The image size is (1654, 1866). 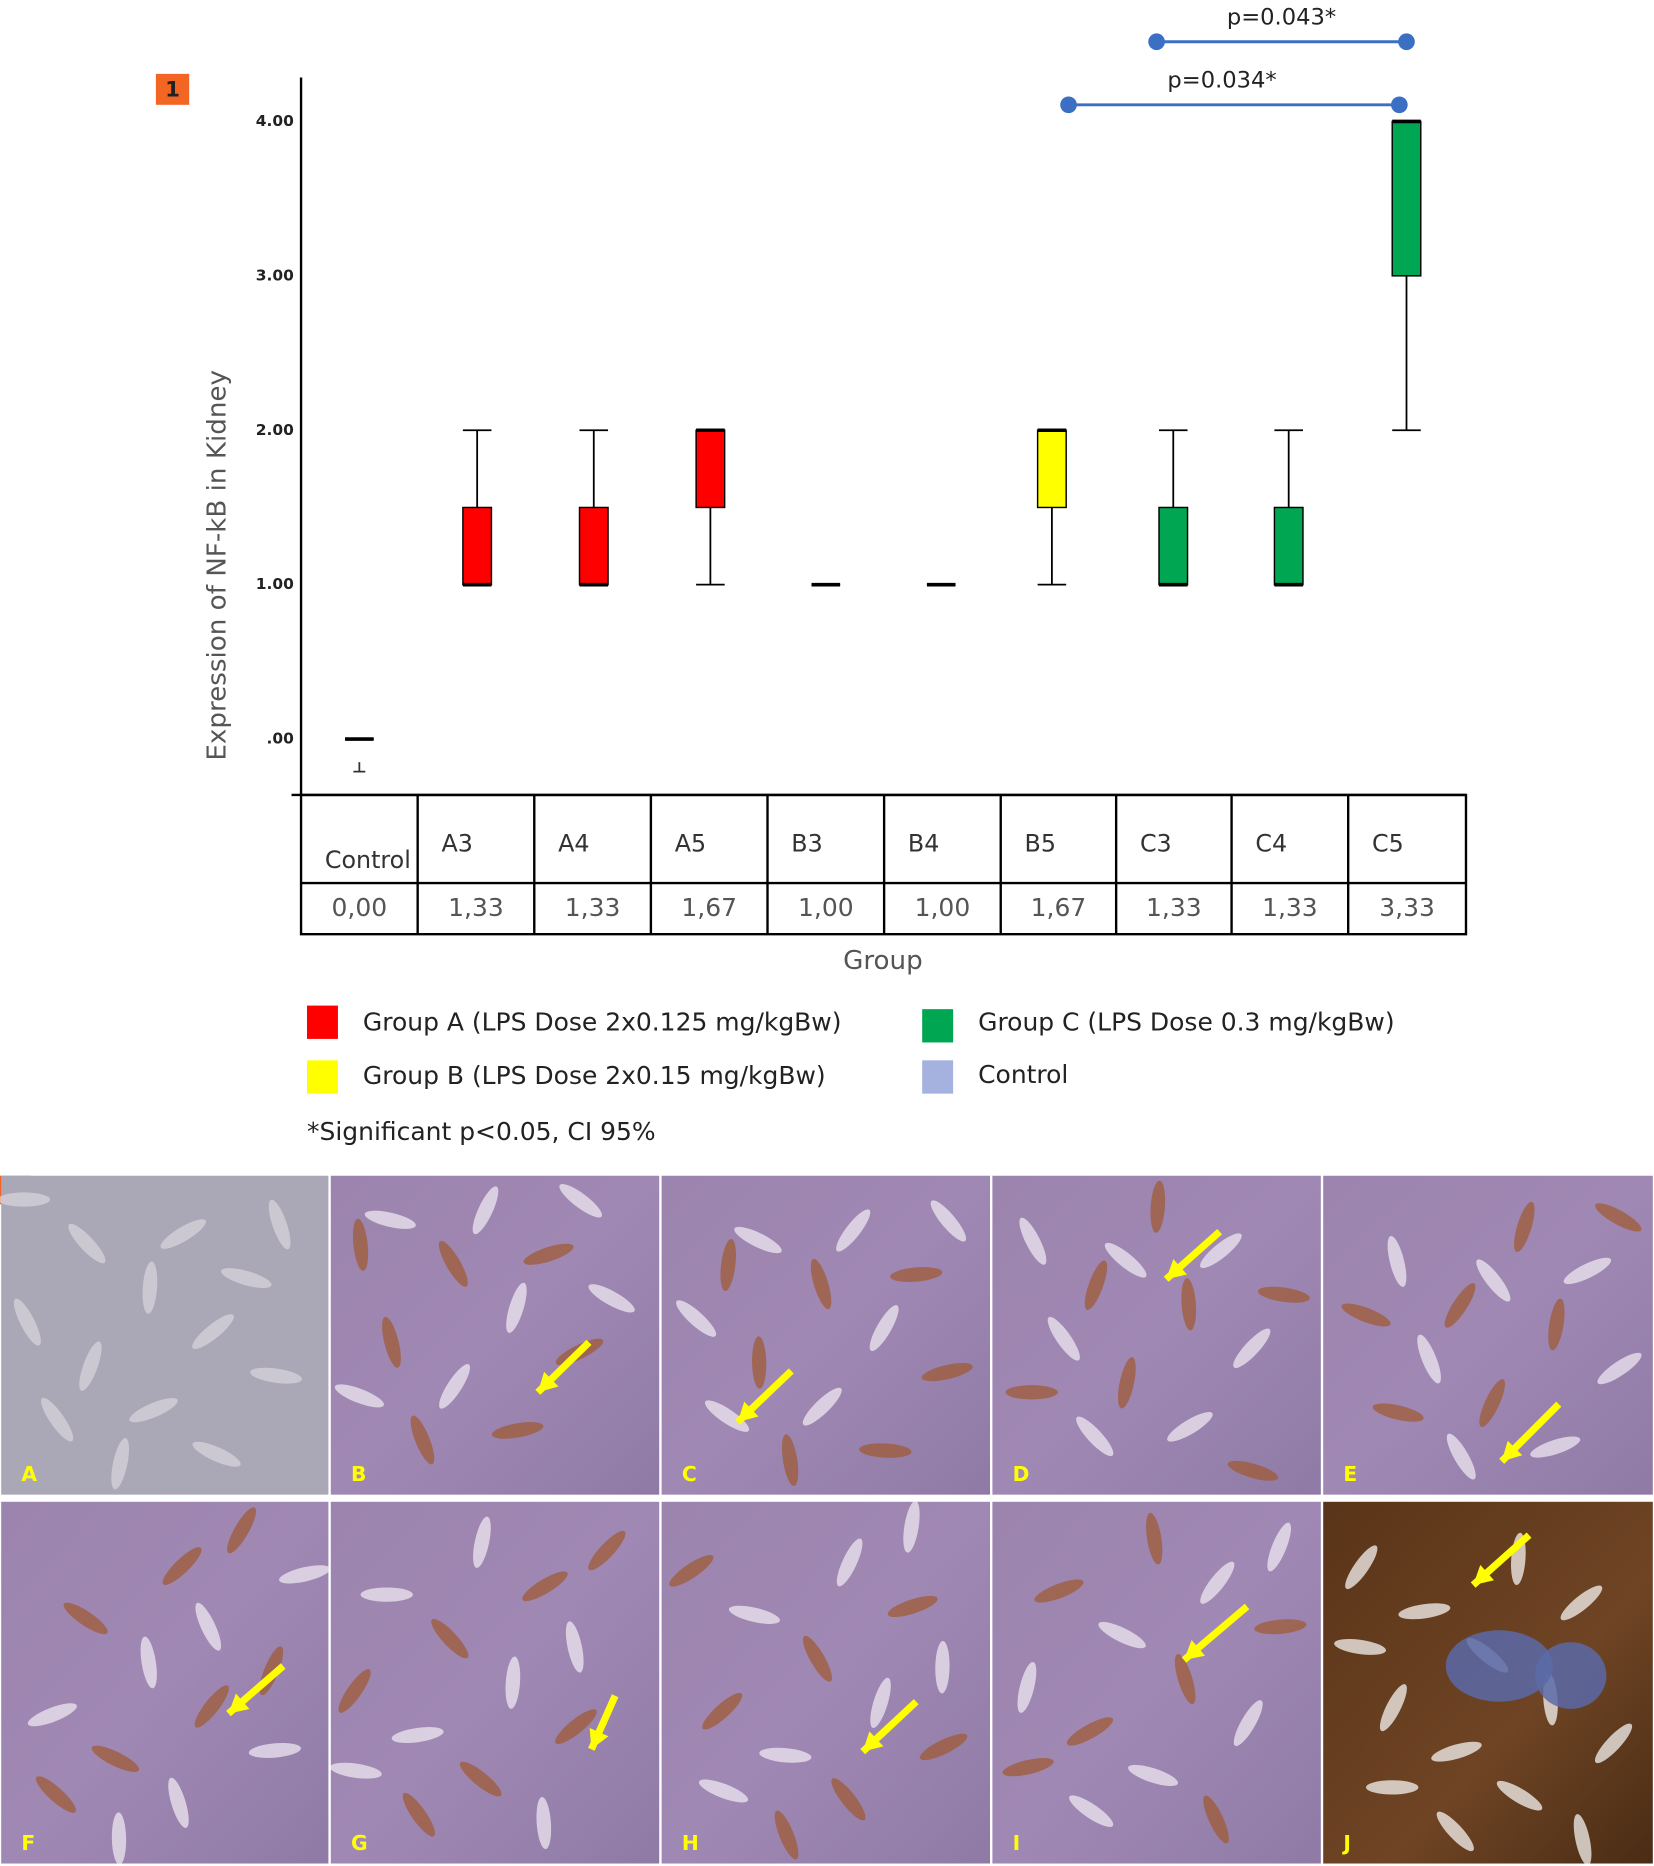 I want to click on y-tick-label: .00, so click(x=281, y=739).